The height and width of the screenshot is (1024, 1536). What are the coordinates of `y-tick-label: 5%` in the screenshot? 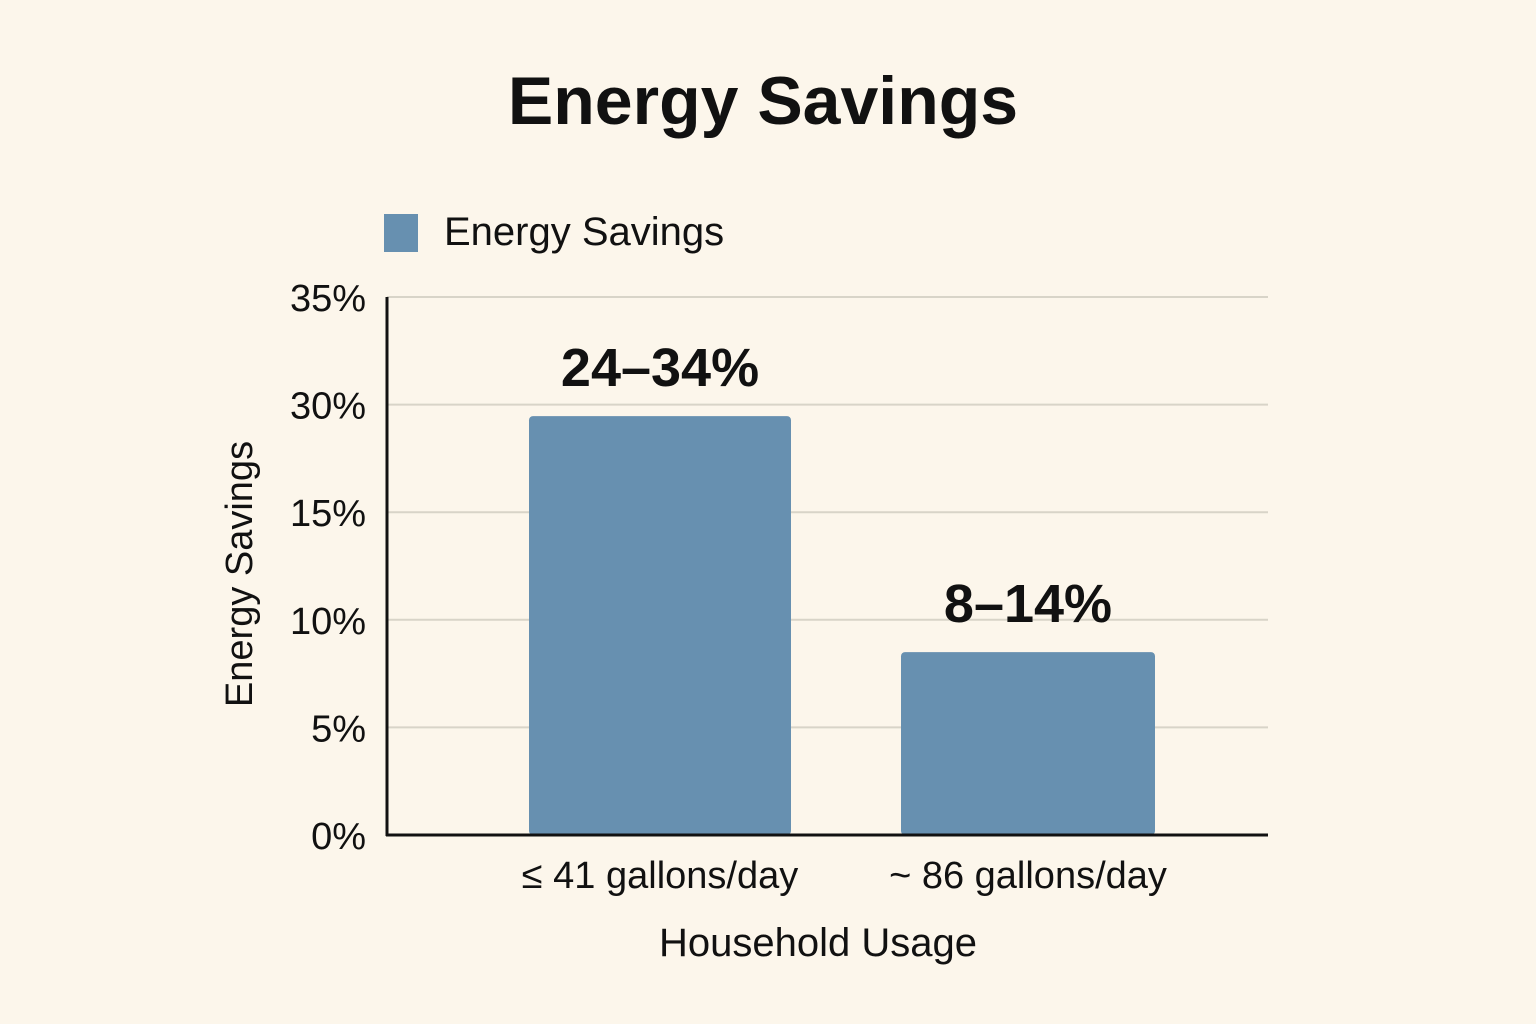 It's located at (338, 729).